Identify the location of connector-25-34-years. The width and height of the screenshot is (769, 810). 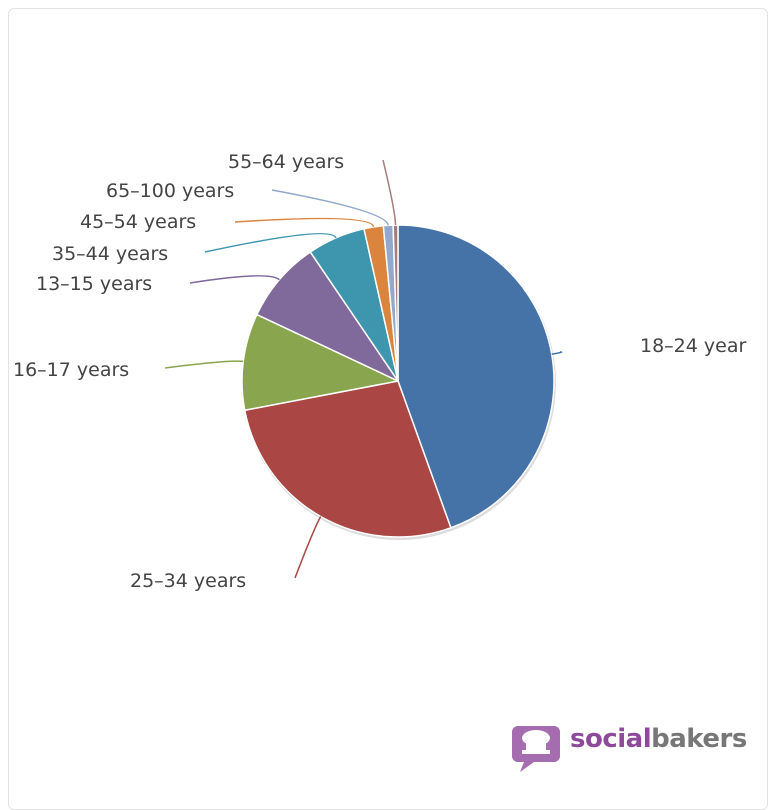
(308, 547).